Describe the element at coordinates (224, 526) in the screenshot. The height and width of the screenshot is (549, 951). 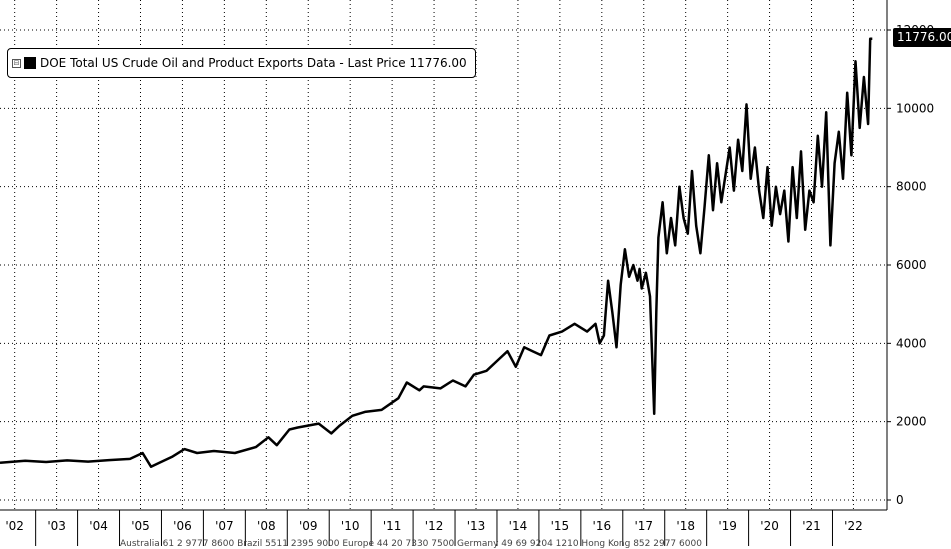
I see `x-tick-label: '07` at that location.